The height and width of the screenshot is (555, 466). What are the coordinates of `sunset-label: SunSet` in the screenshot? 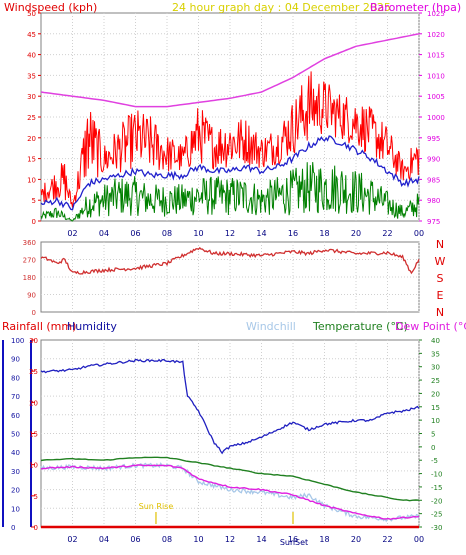 It's located at (294, 542).